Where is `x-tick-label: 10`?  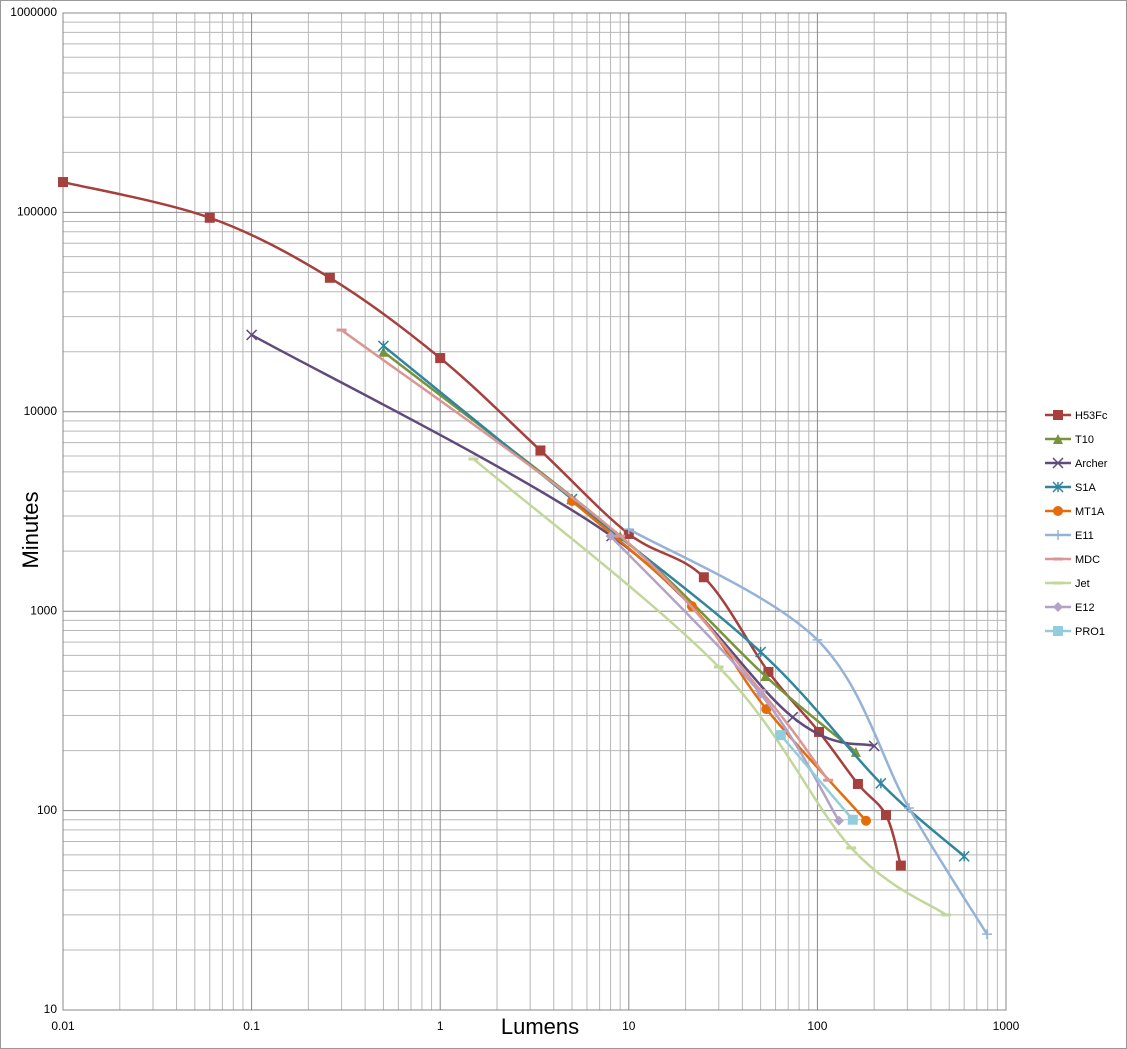 x-tick-label: 10 is located at coordinates (629, 1026).